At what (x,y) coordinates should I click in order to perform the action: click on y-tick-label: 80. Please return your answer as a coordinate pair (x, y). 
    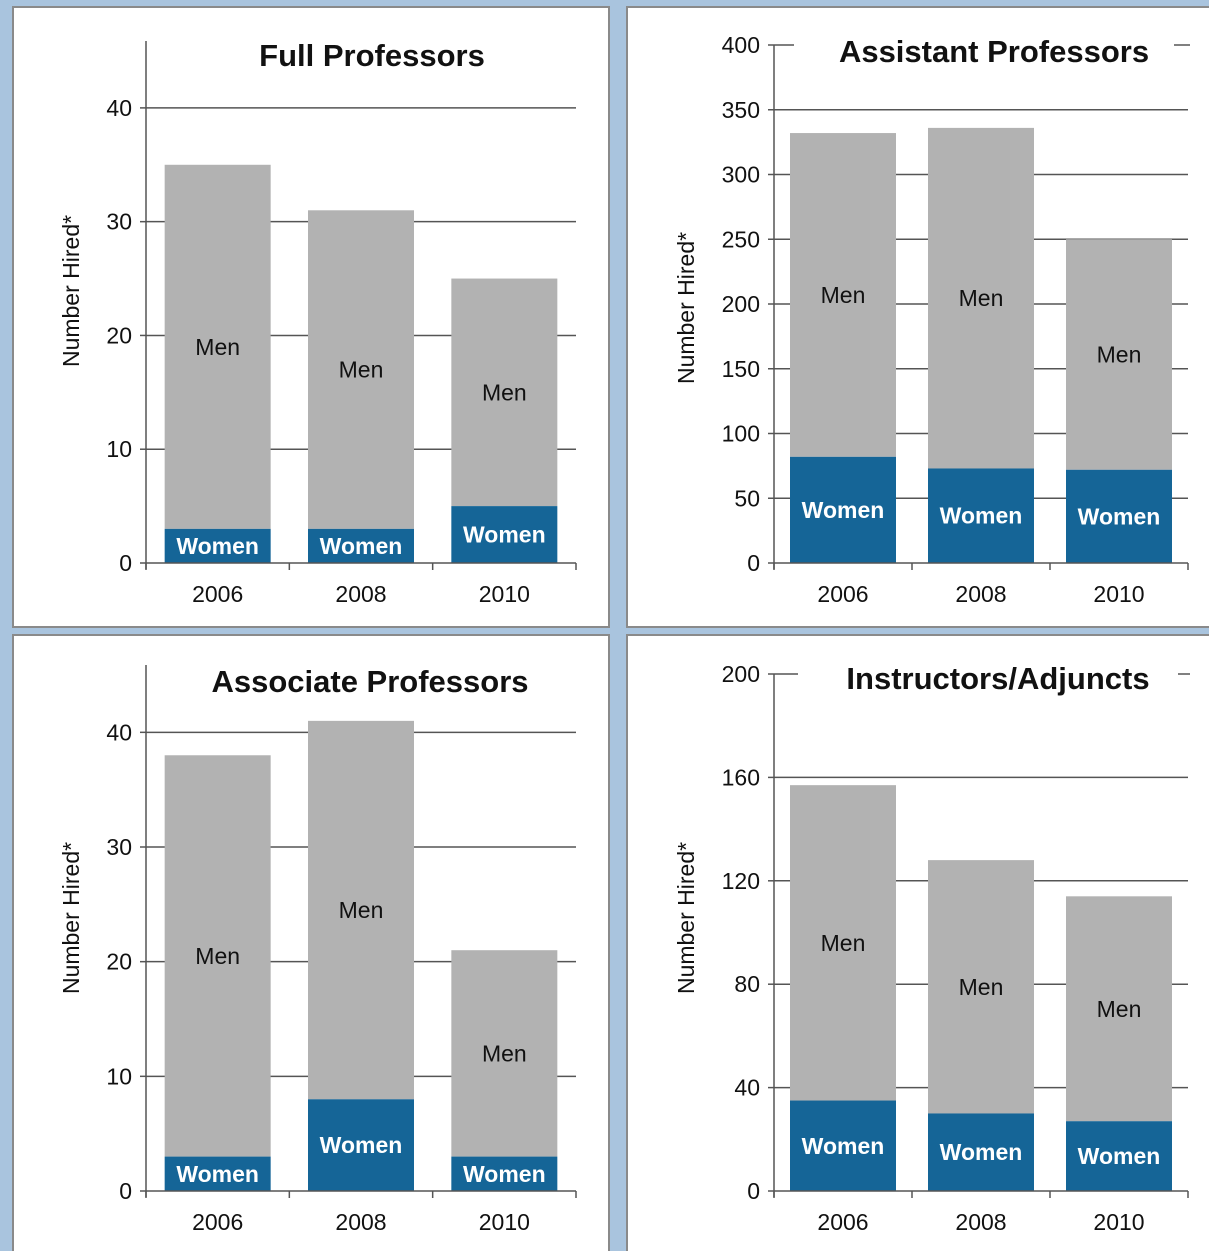
    Looking at the image, I should click on (747, 984).